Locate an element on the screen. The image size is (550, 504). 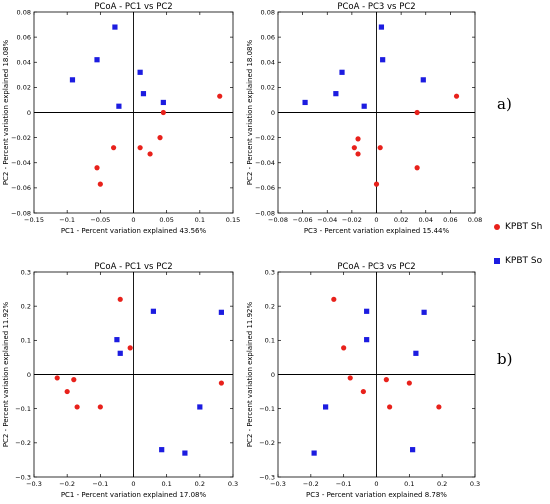
y-axis-label: PC2 - Percent variation explained 11.92% is located at coordinates (6, 374).